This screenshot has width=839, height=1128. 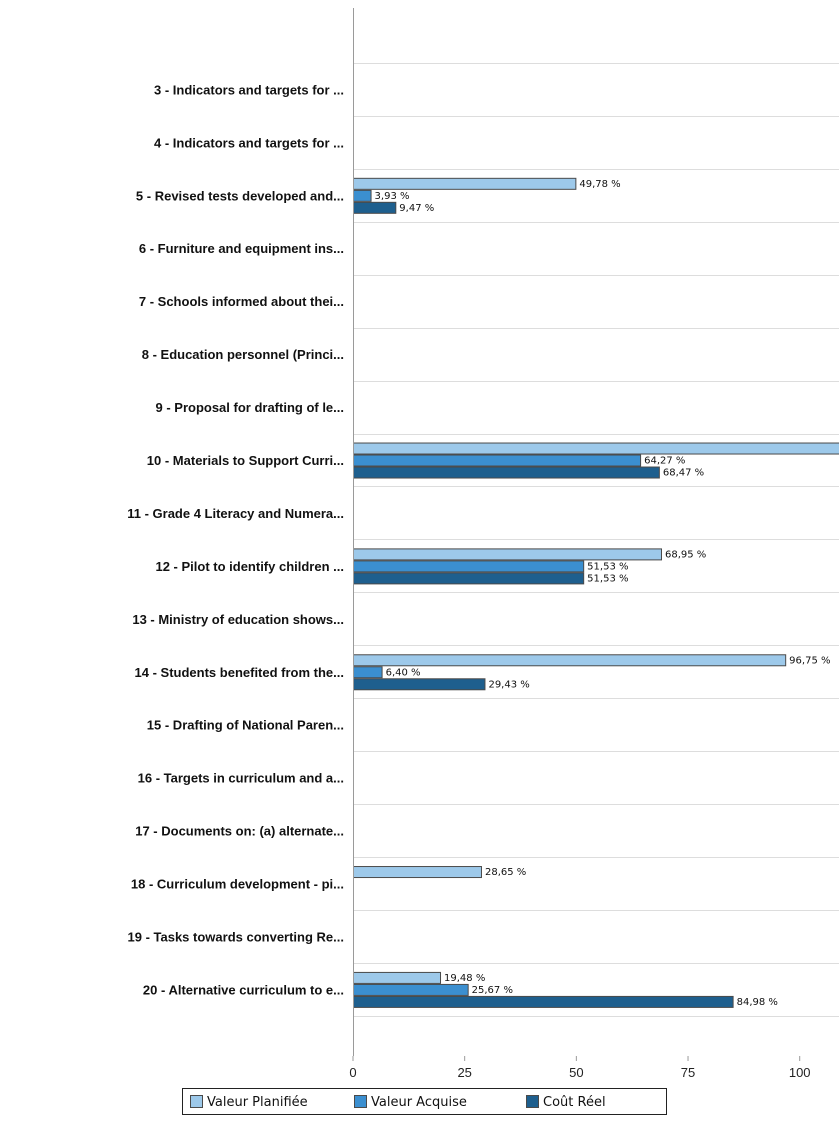 What do you see at coordinates (683, 473) in the screenshot?
I see `data-label: 68,47 %` at bounding box center [683, 473].